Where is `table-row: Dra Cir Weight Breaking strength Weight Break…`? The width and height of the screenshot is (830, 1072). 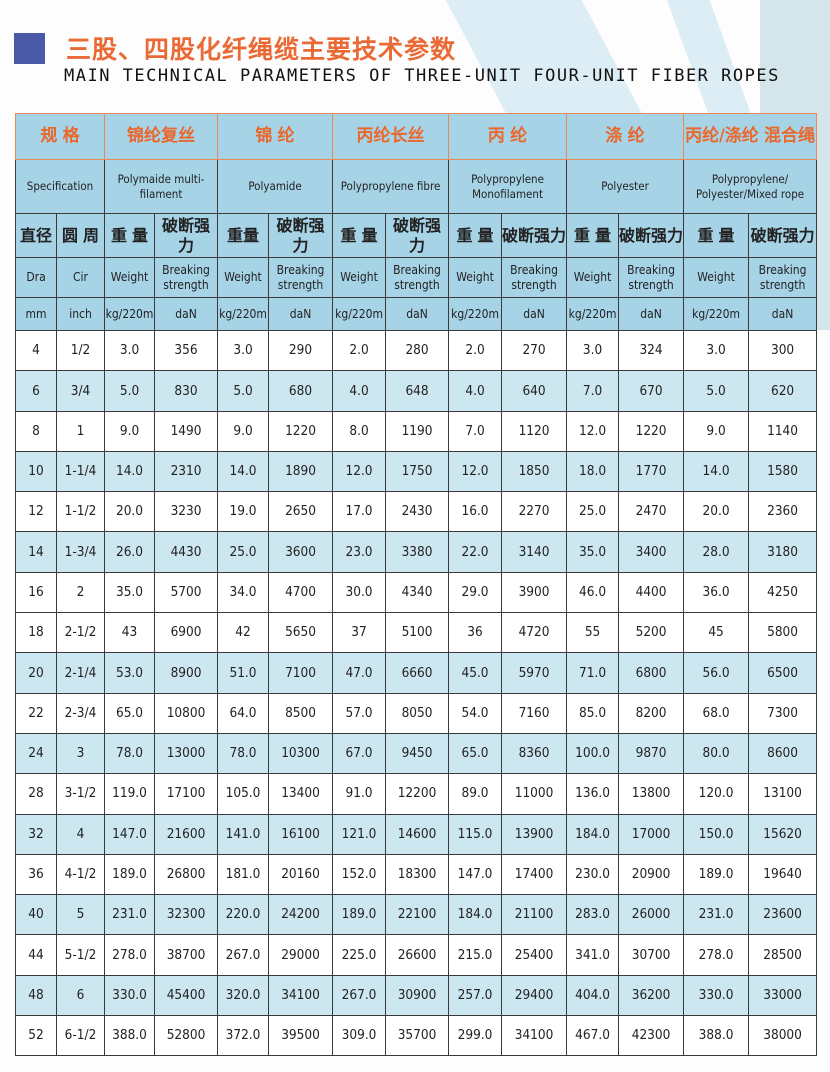 table-row: Dra Cir Weight Breaking strength Weight Break… is located at coordinates (416, 277).